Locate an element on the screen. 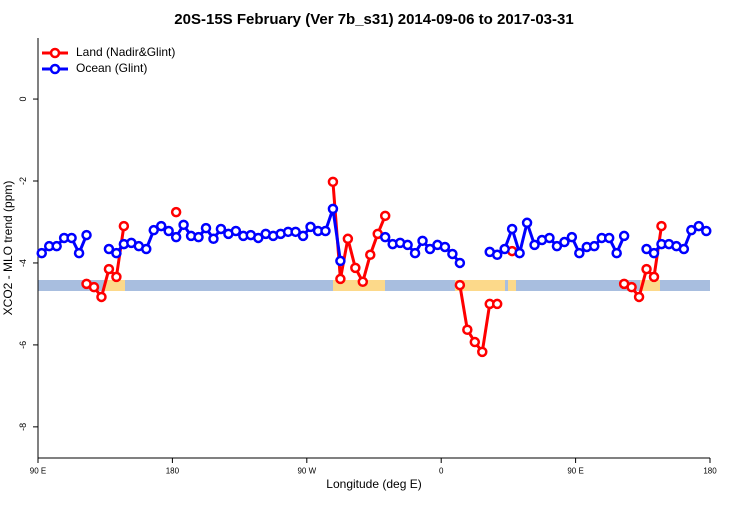 The height and width of the screenshot is (505, 750). y-tick-label: 0 is located at coordinates (23, 99).